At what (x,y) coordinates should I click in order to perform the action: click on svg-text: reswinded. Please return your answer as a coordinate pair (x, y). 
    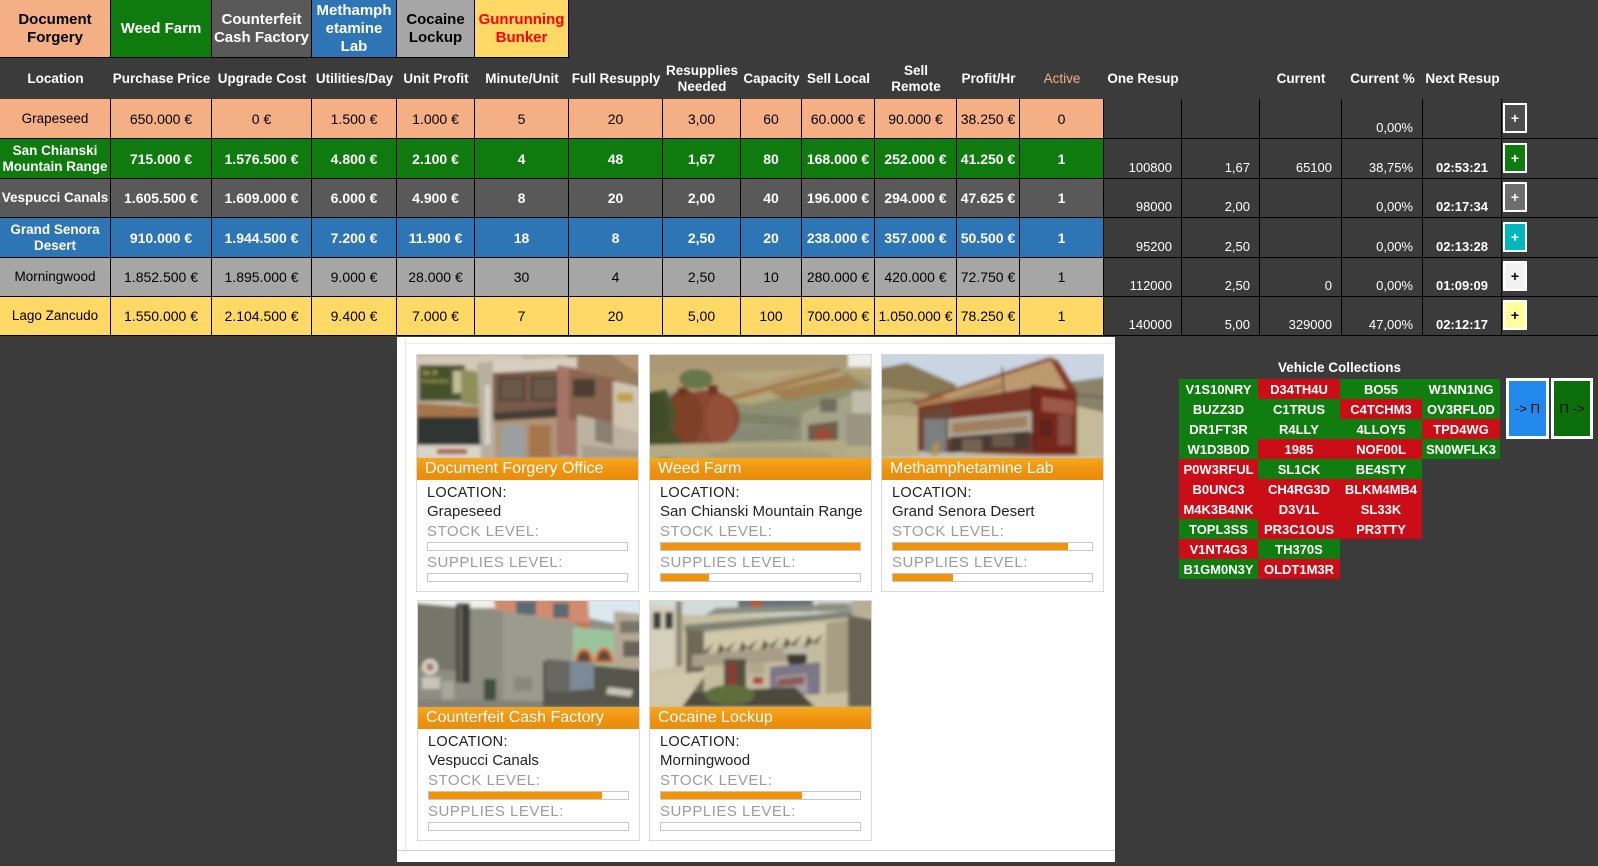
    Looking at the image, I should click on (434, 382).